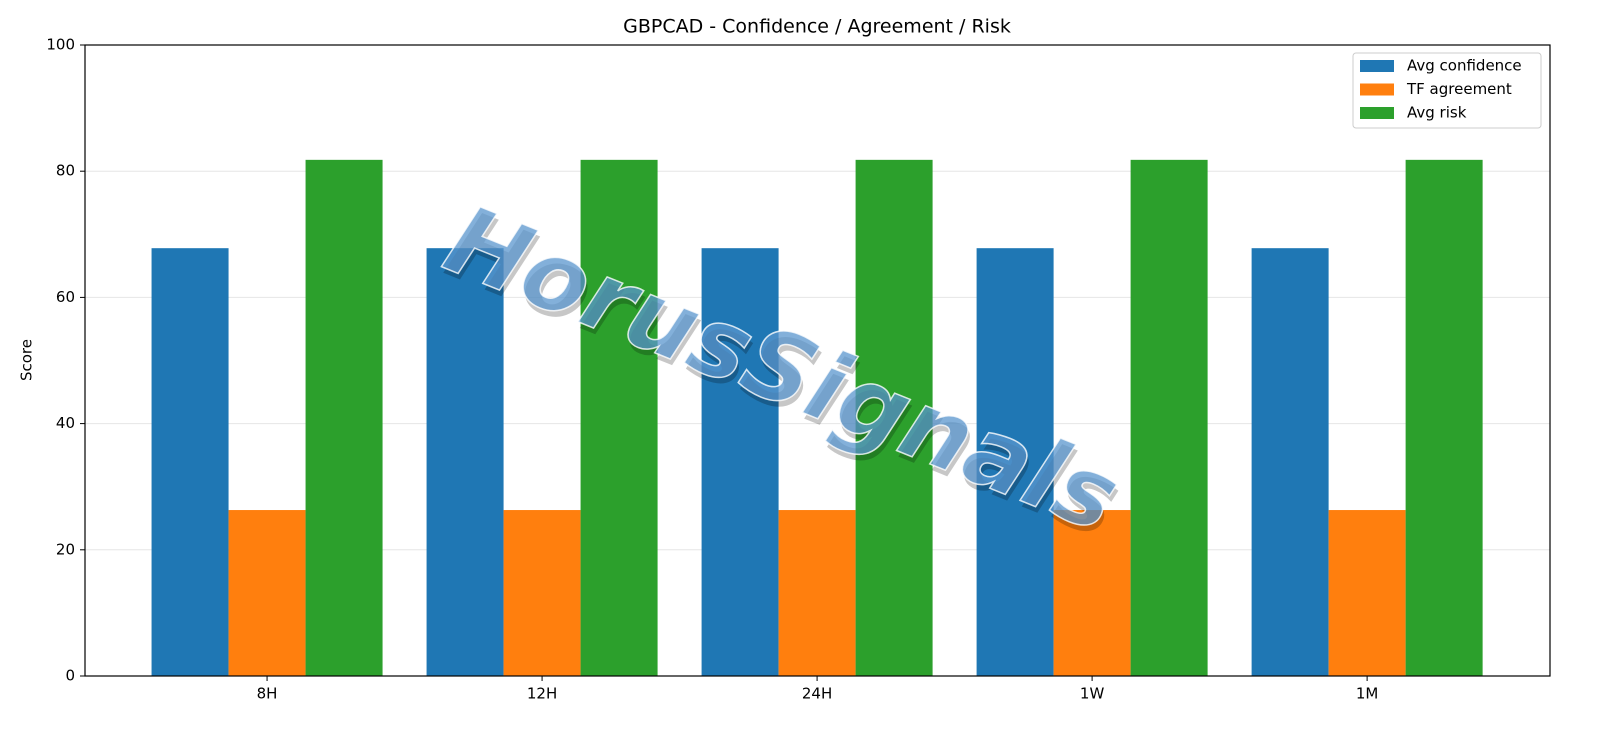 This screenshot has width=1600, height=738. What do you see at coordinates (1459, 89) in the screenshot?
I see `legend-label: TF agreement` at bounding box center [1459, 89].